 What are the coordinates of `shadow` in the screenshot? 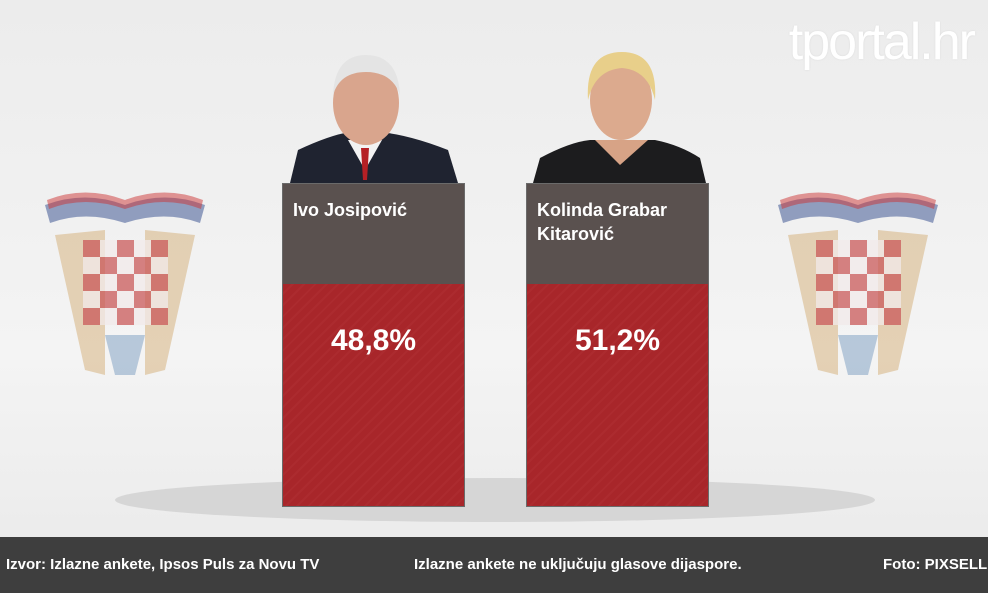 It's located at (495, 500).